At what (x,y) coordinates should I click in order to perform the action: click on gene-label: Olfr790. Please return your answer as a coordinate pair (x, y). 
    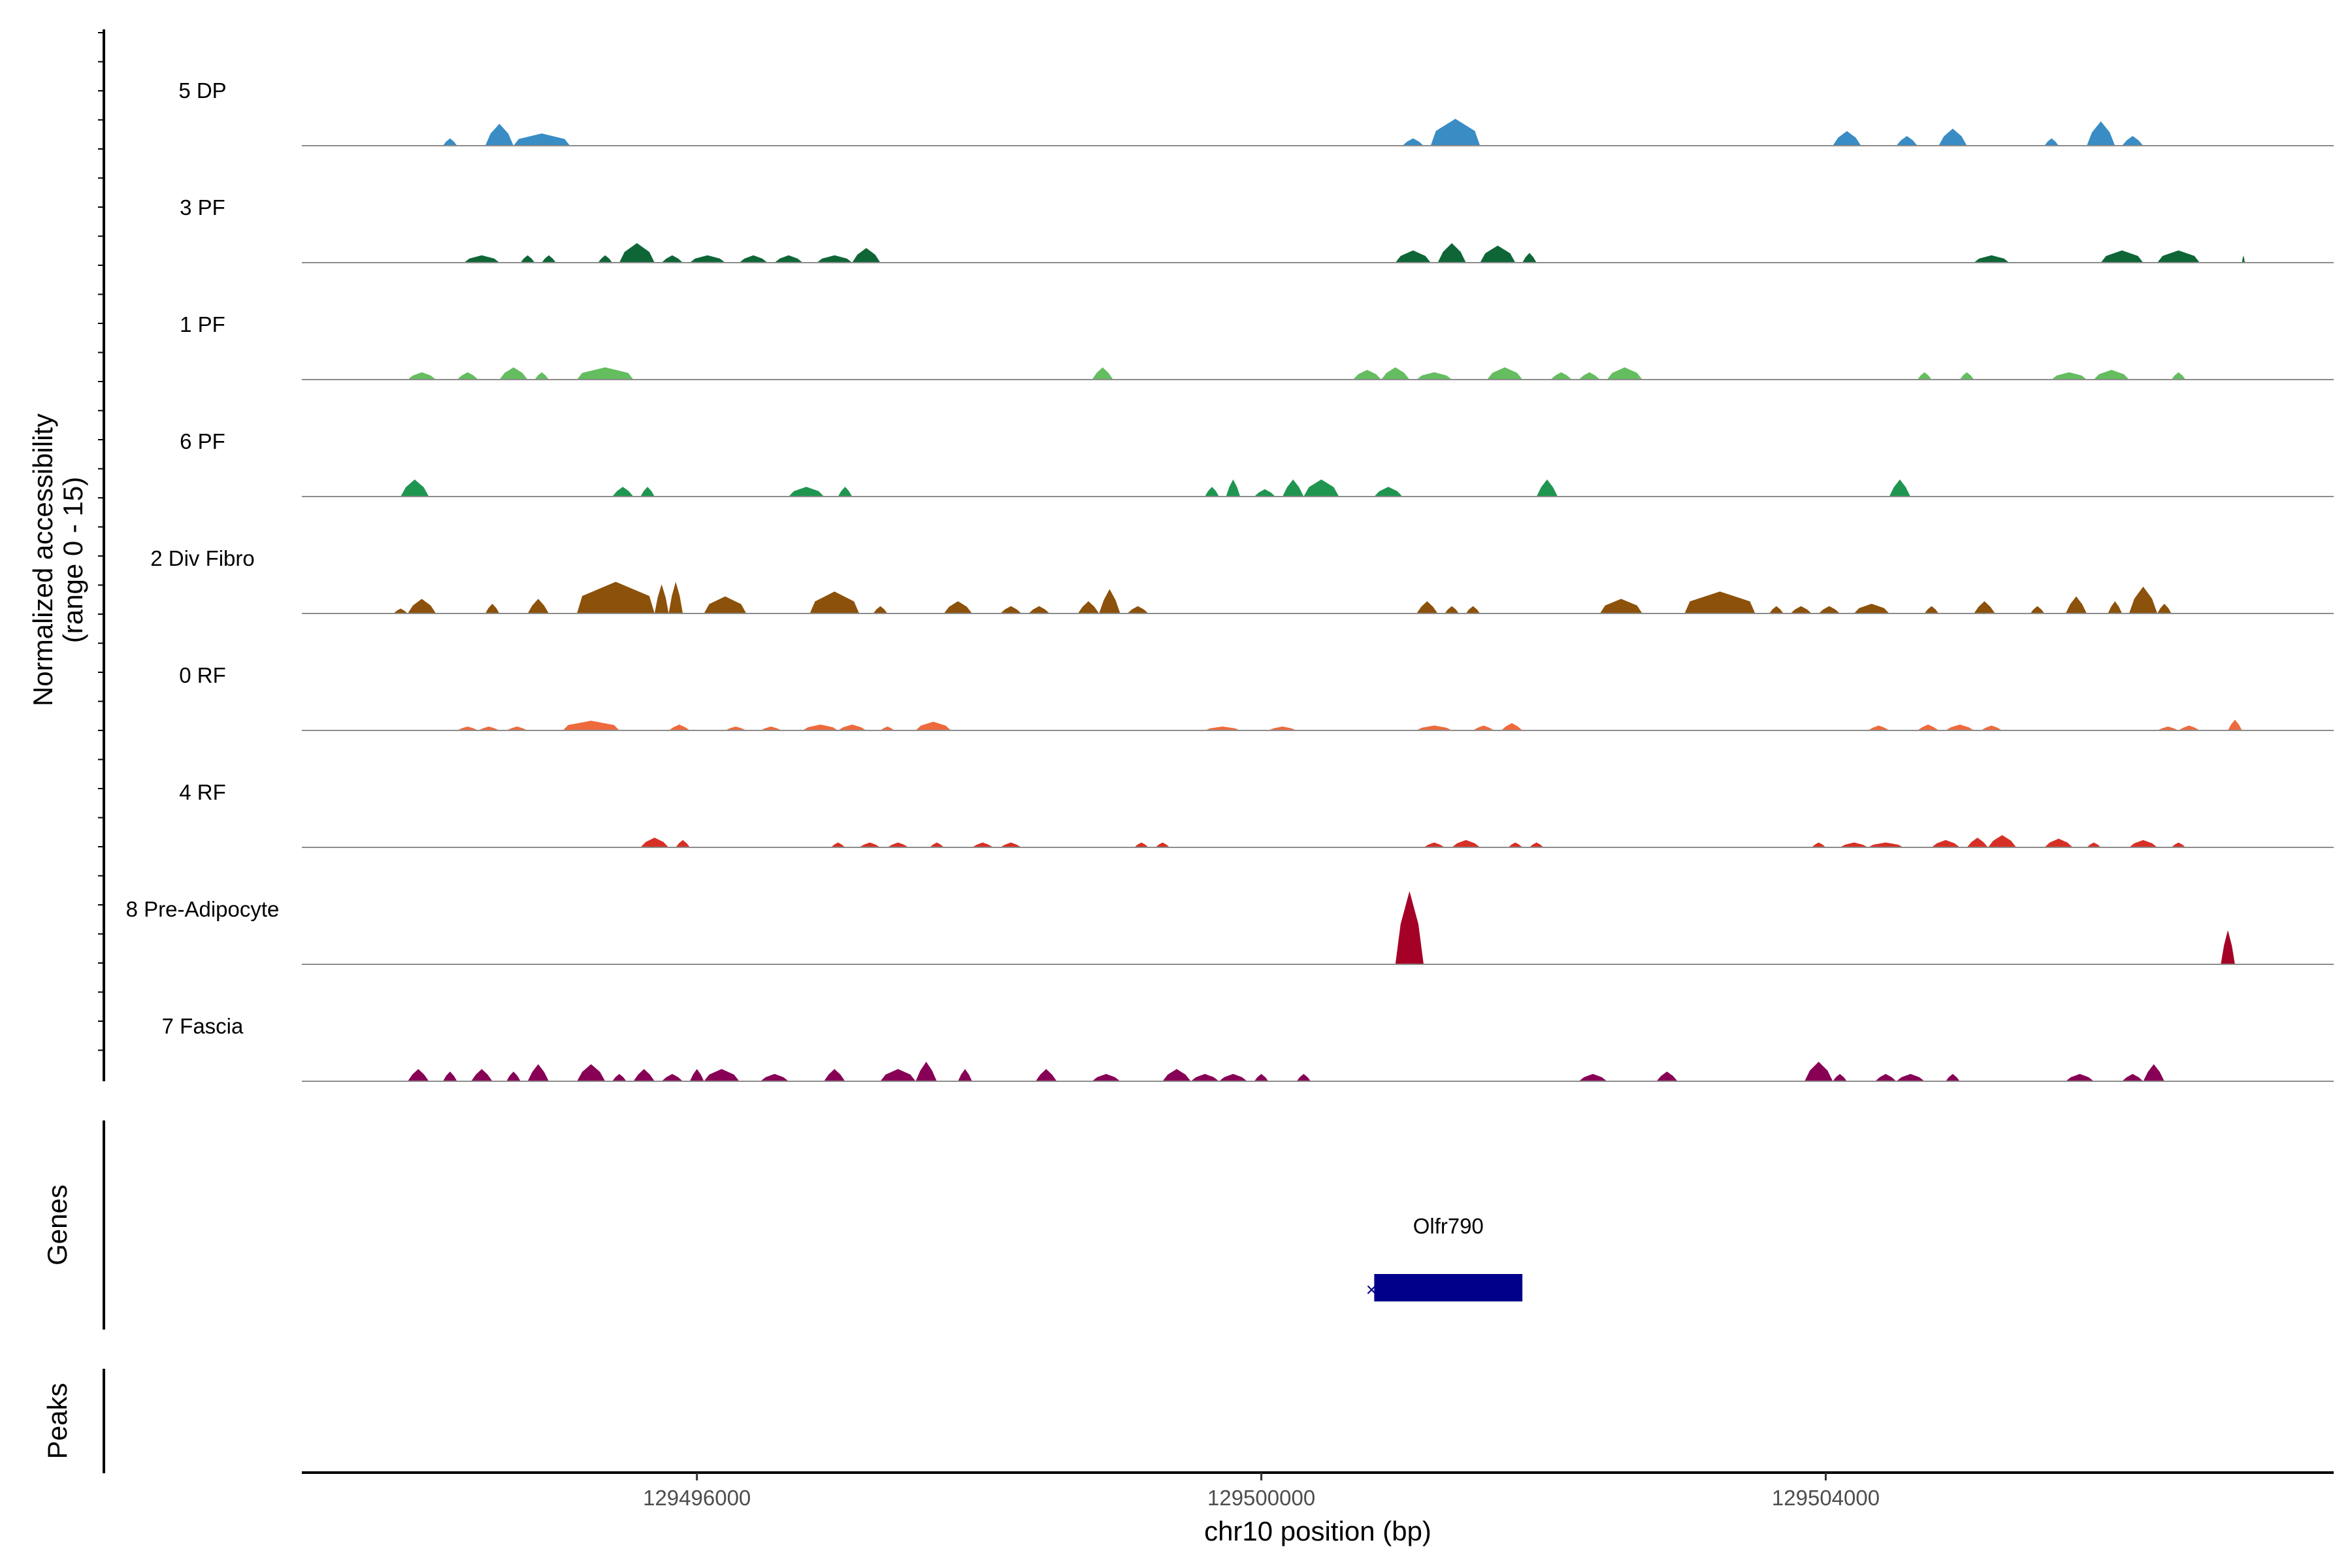
    Looking at the image, I should click on (1448, 1226).